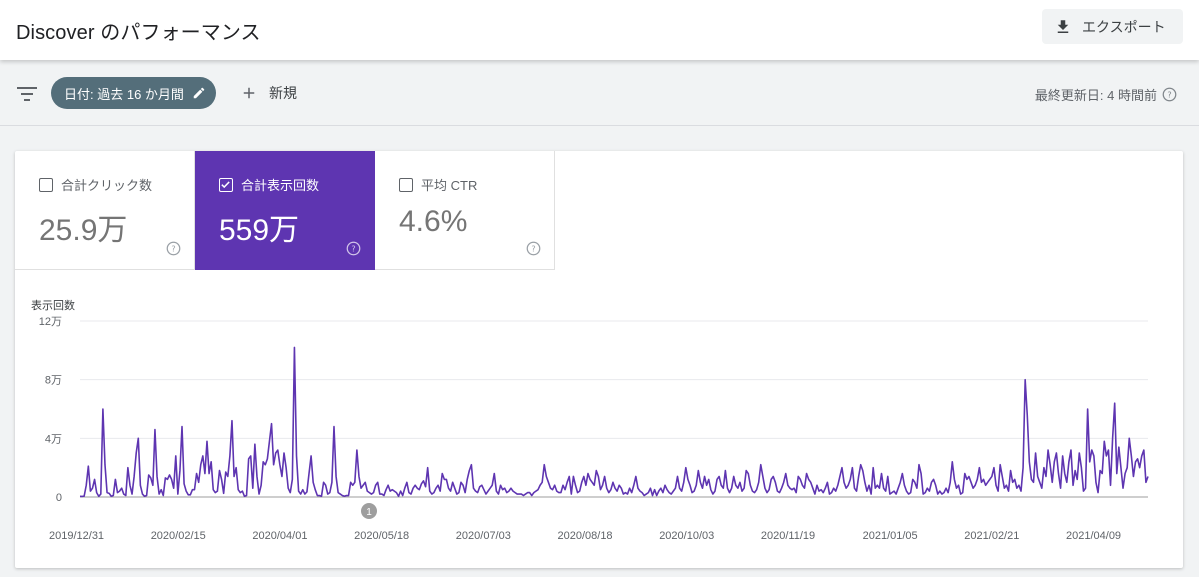 The height and width of the screenshot is (577, 1199). Describe the element at coordinates (599, 30) in the screenshot. I see `top-app-bar: Discover のパフォーマンス エクスポート` at that location.